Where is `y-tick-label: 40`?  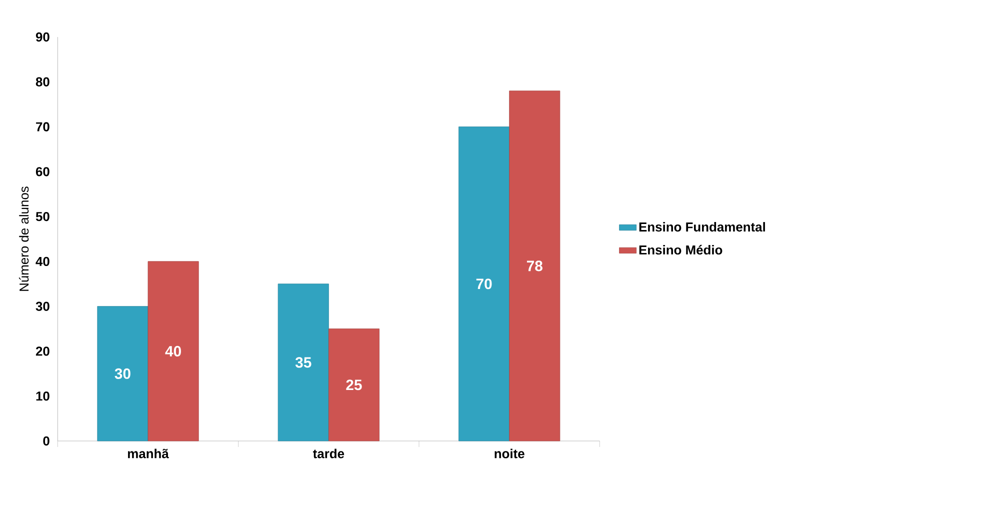 y-tick-label: 40 is located at coordinates (43, 261).